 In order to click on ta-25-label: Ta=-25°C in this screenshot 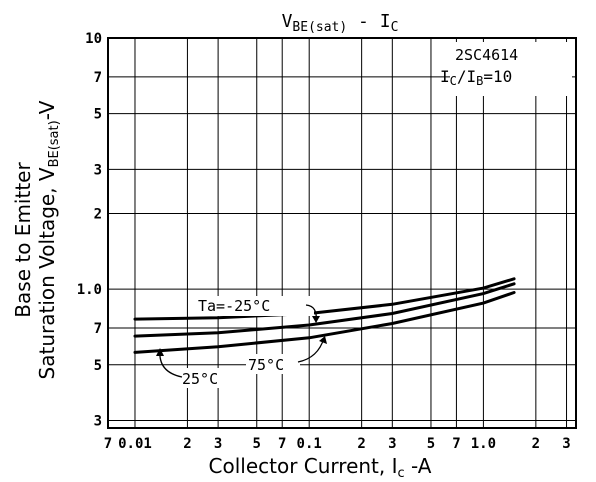, I will do `click(234, 306)`.